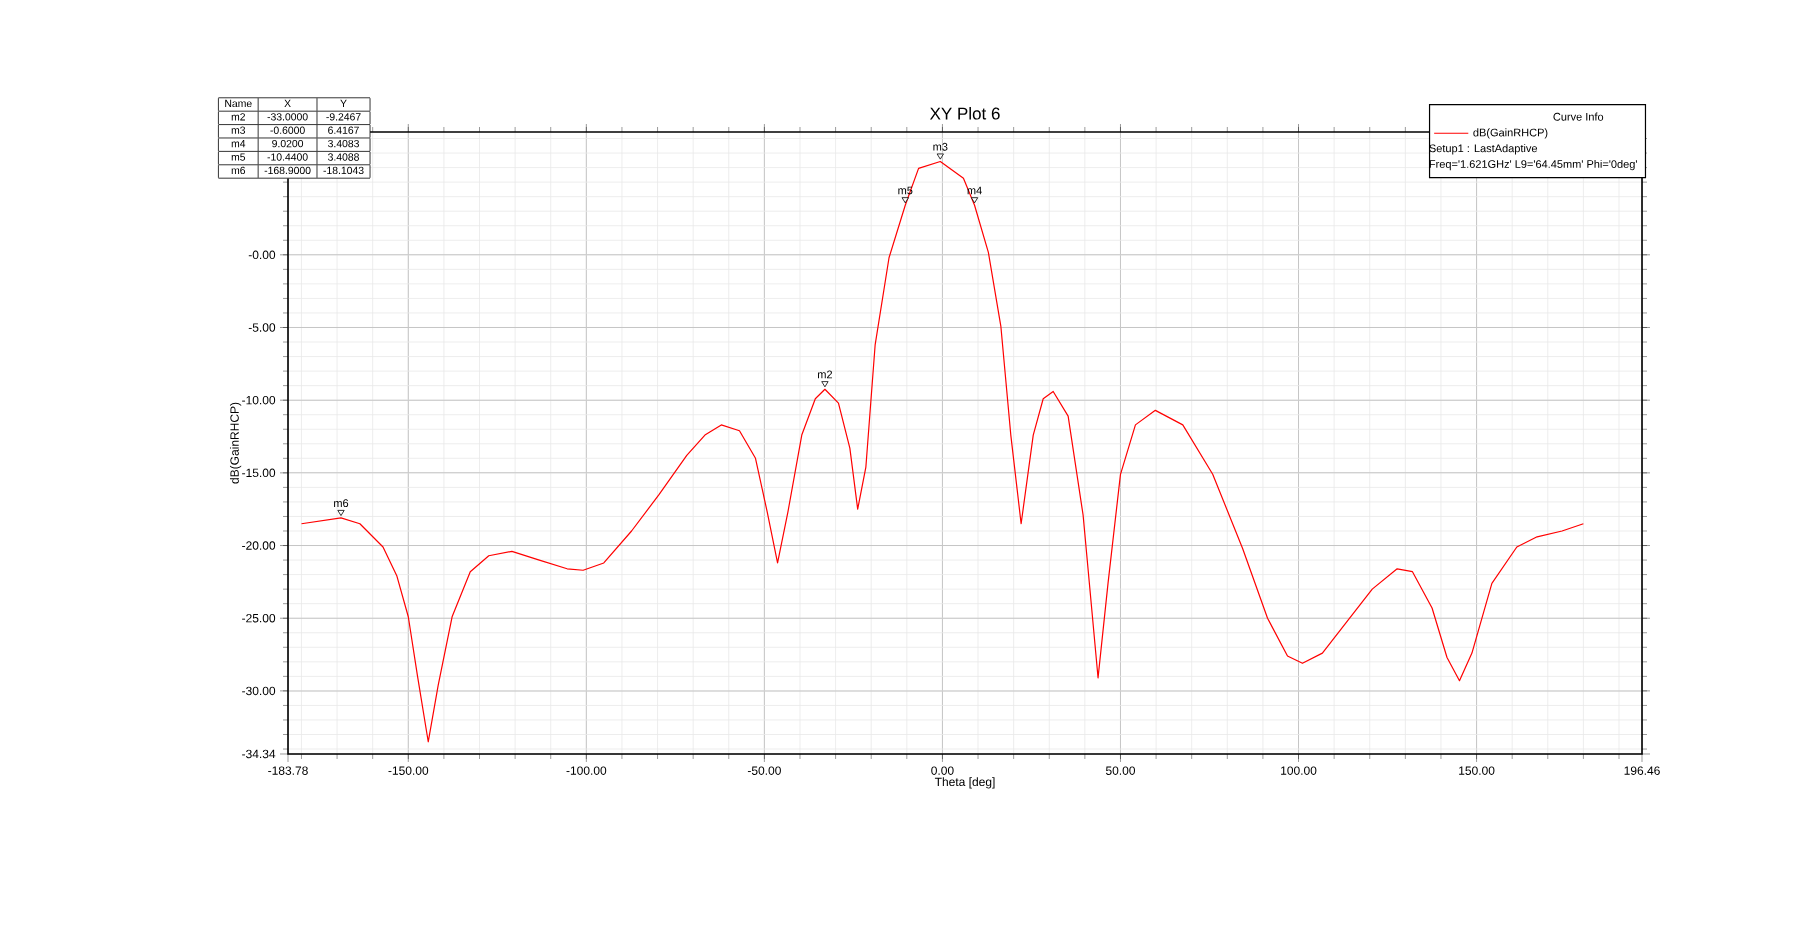 This screenshot has width=1800, height=931. Describe the element at coordinates (343, 170) in the screenshot. I see `annotation: -18.1043` at that location.